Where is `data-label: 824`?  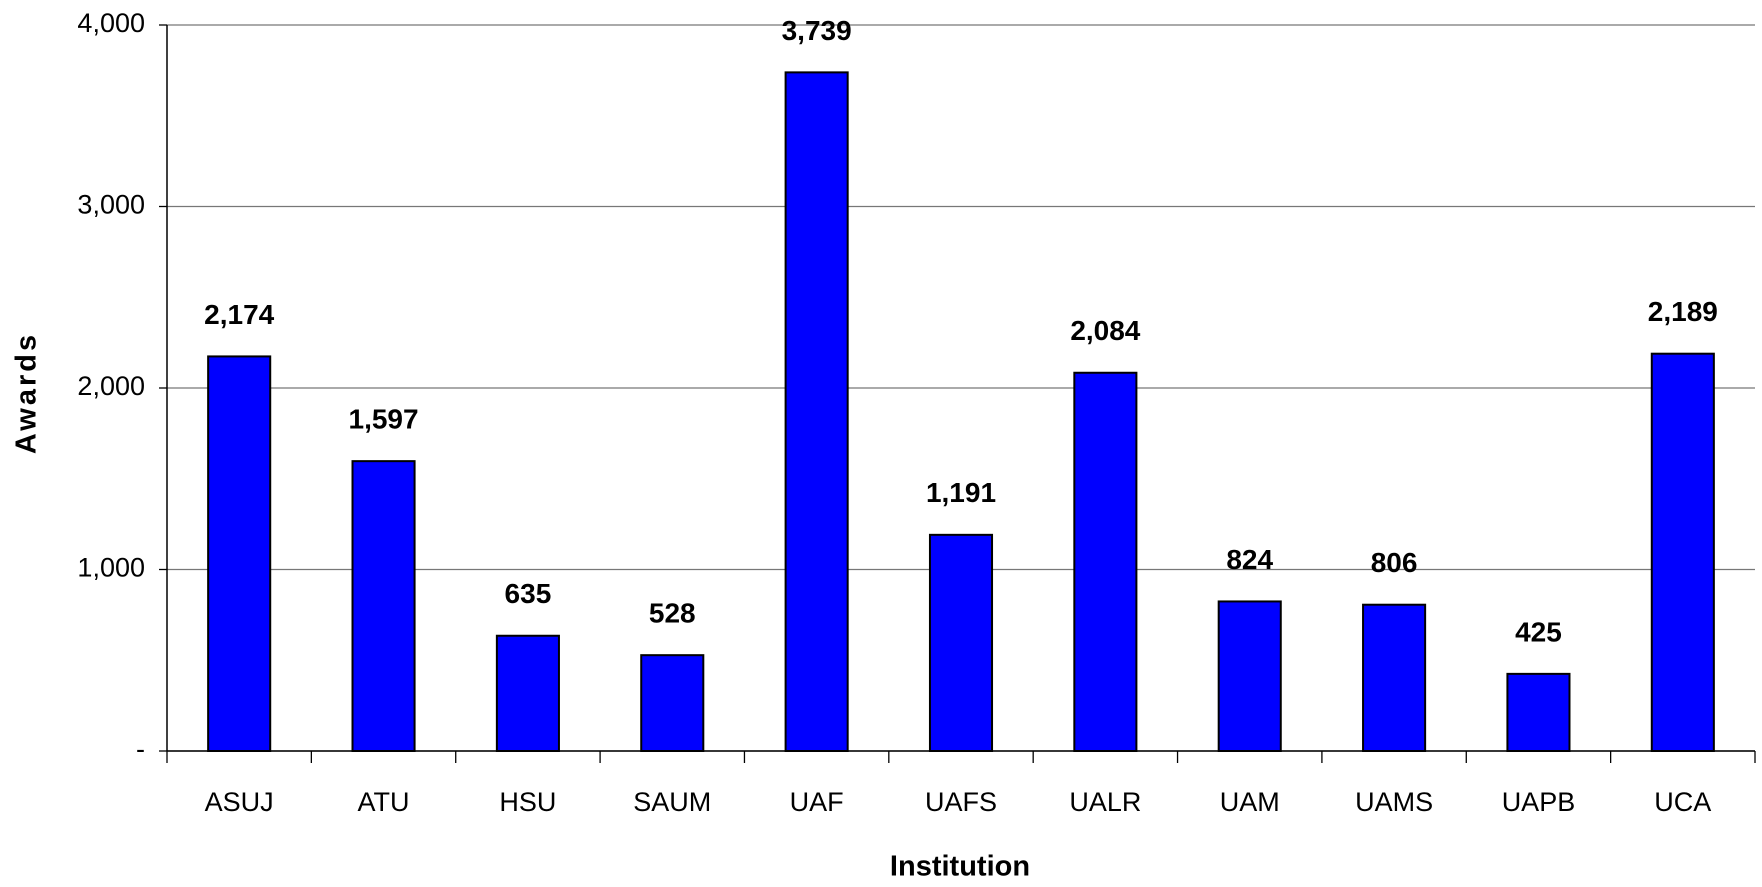
data-label: 824 is located at coordinates (1249, 559).